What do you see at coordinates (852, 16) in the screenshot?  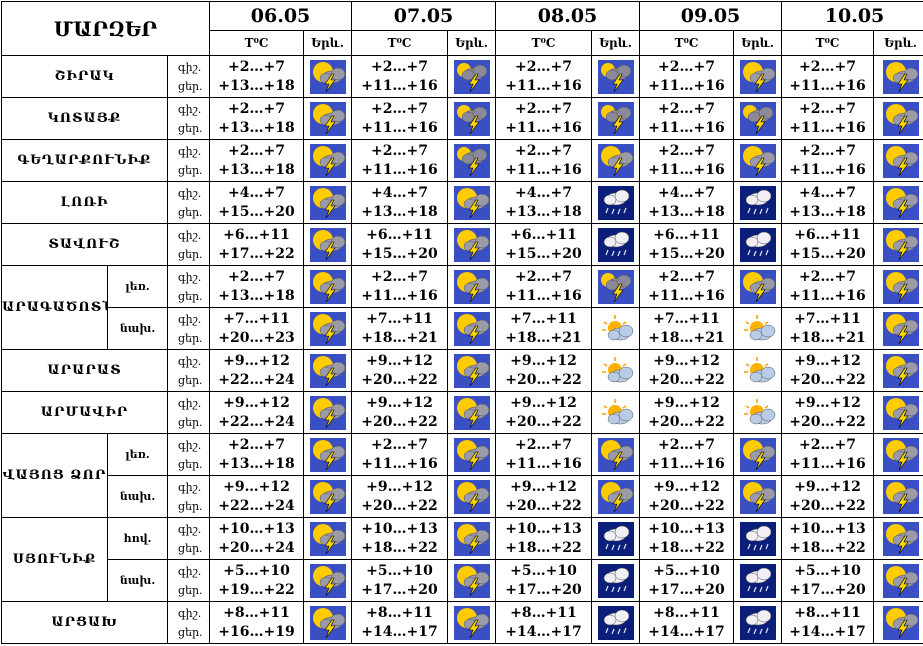 I see `date-header: 10.05` at bounding box center [852, 16].